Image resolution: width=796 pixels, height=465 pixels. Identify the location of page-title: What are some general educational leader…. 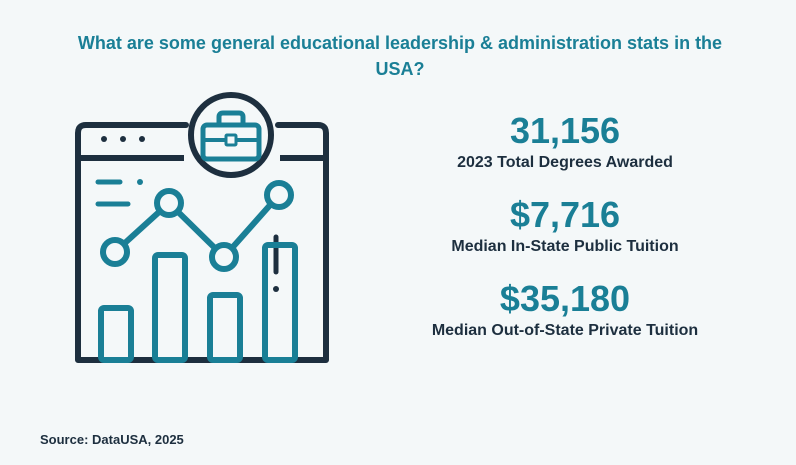
(400, 56).